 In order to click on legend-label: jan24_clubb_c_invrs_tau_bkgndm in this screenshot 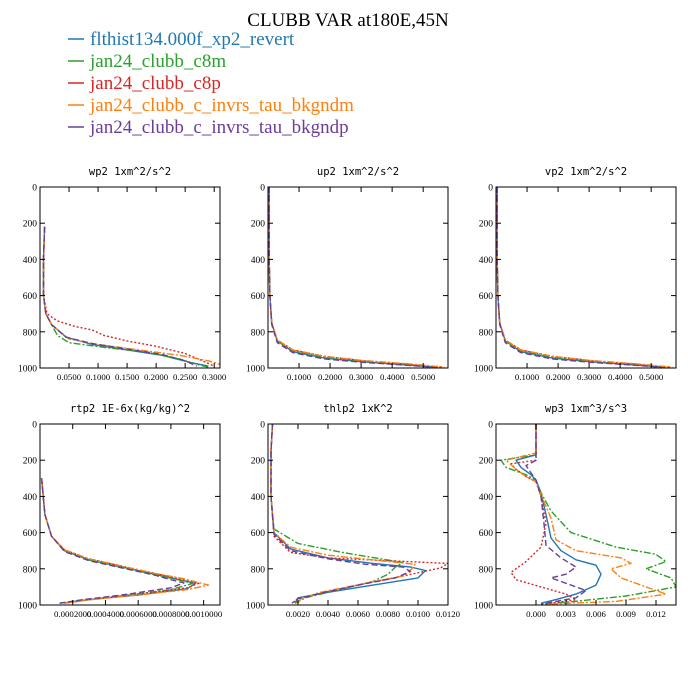, I will do `click(221, 105)`.